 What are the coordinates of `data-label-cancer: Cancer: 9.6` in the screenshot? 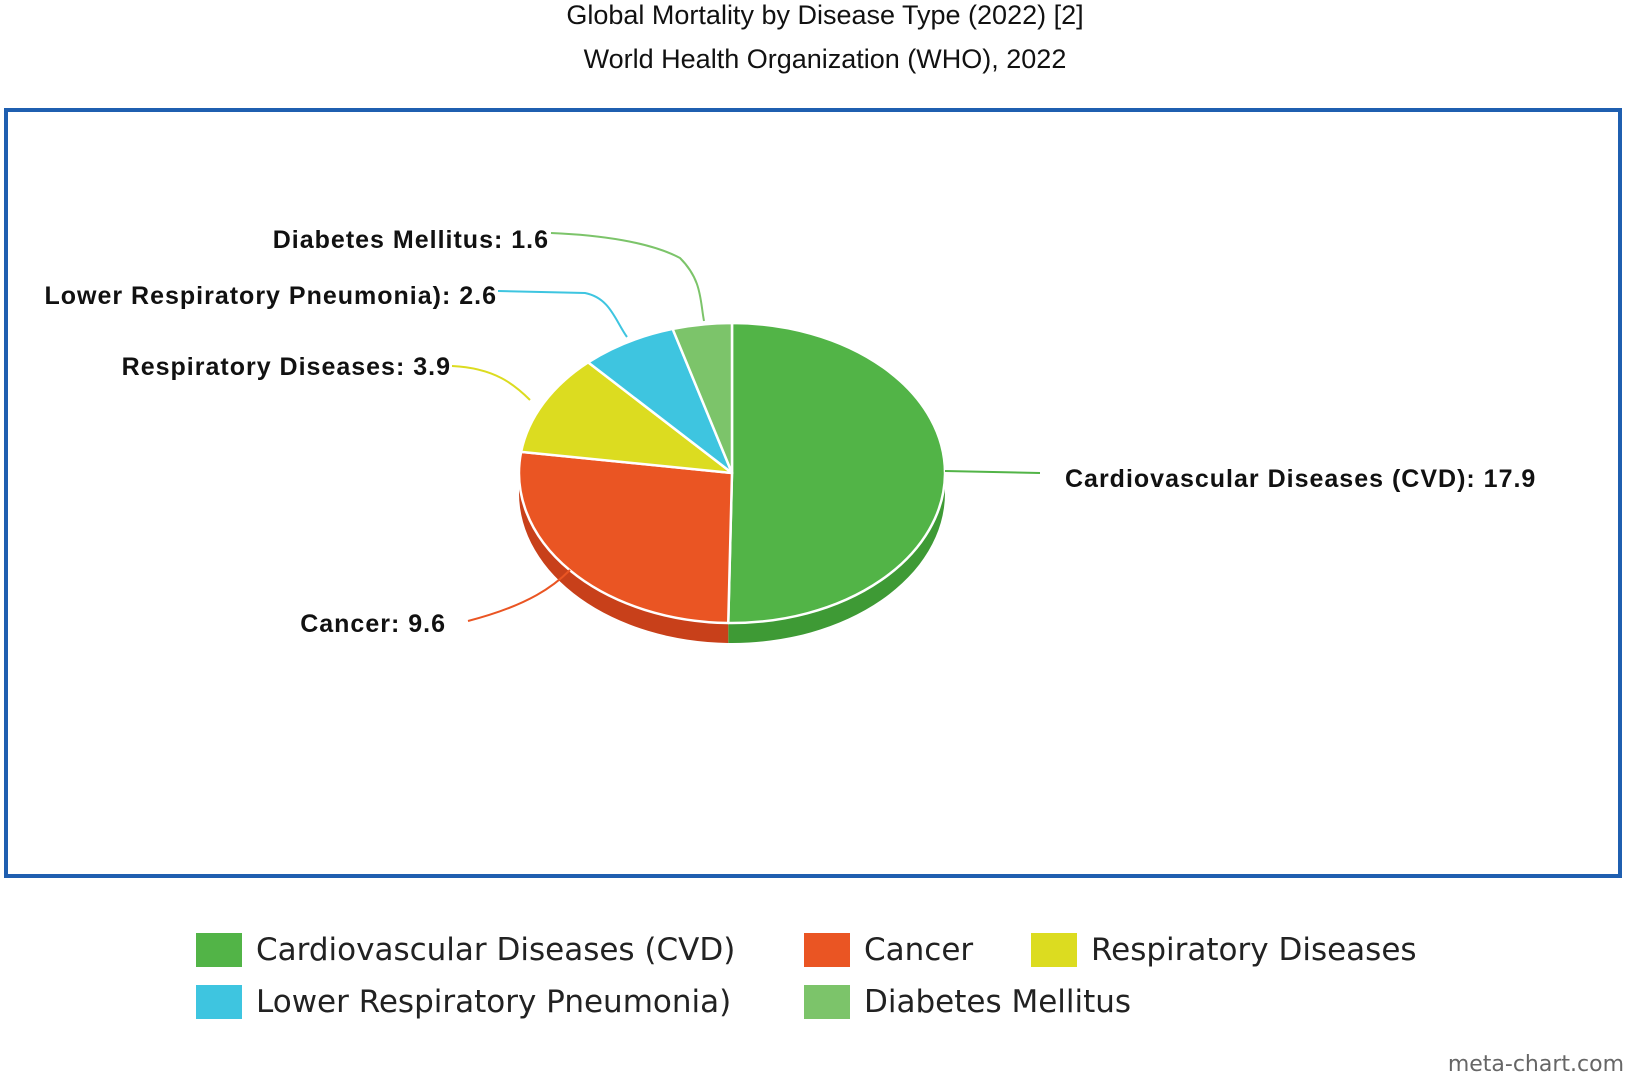 It's located at (373, 624).